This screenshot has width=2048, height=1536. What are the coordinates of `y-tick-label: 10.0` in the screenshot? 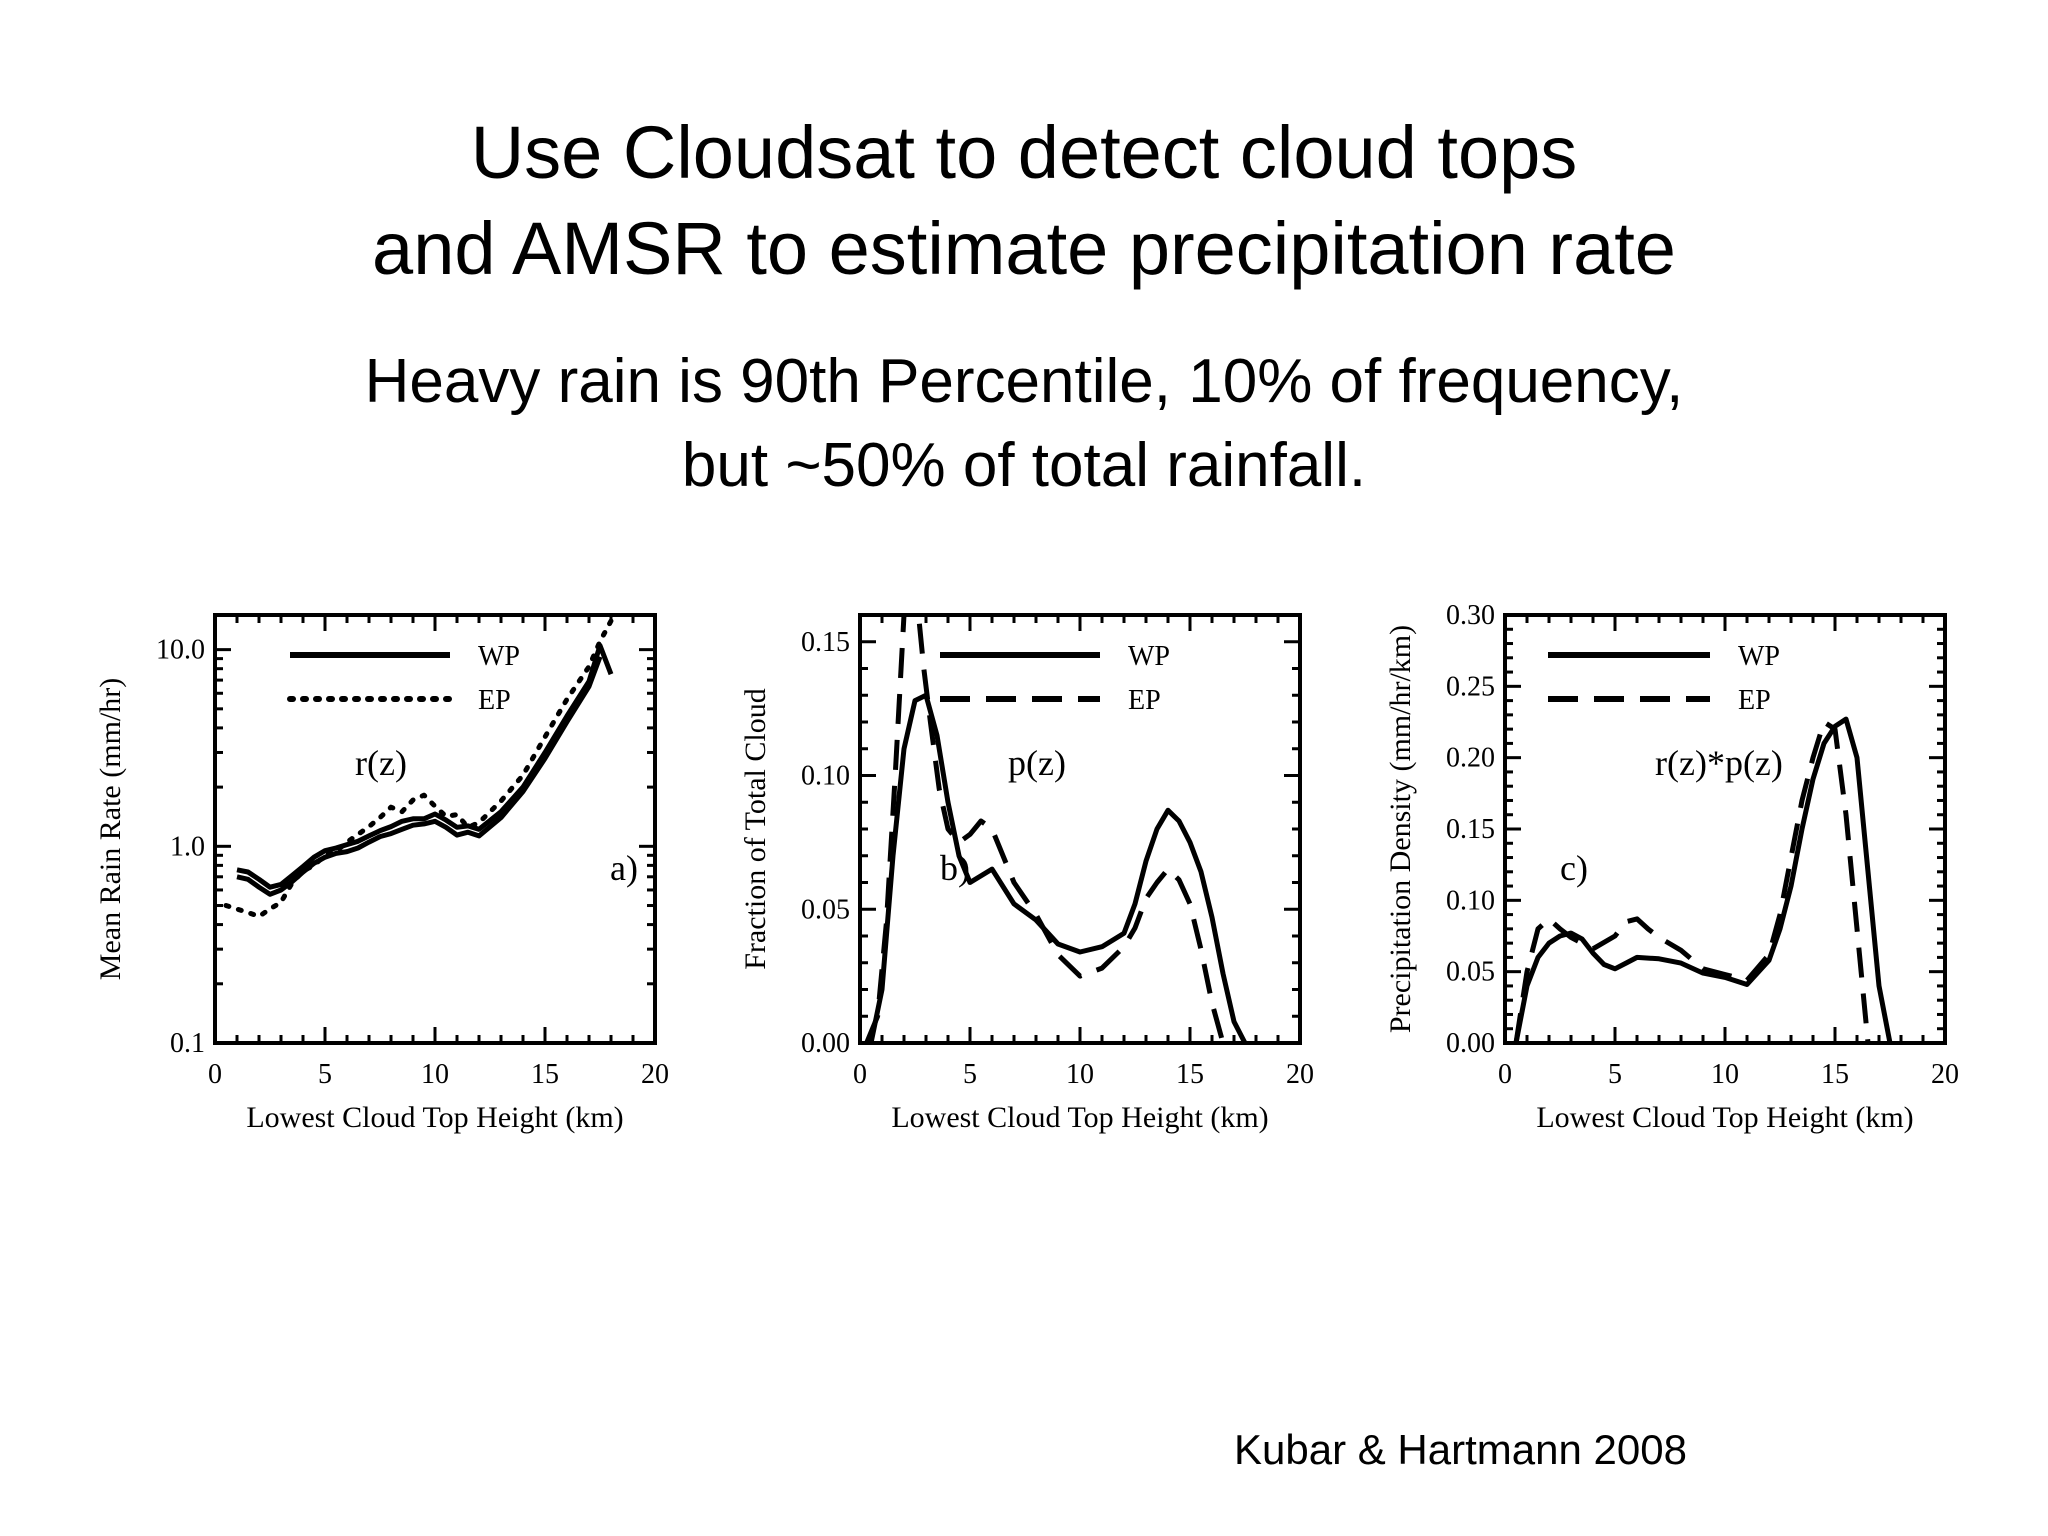 It's located at (180, 650).